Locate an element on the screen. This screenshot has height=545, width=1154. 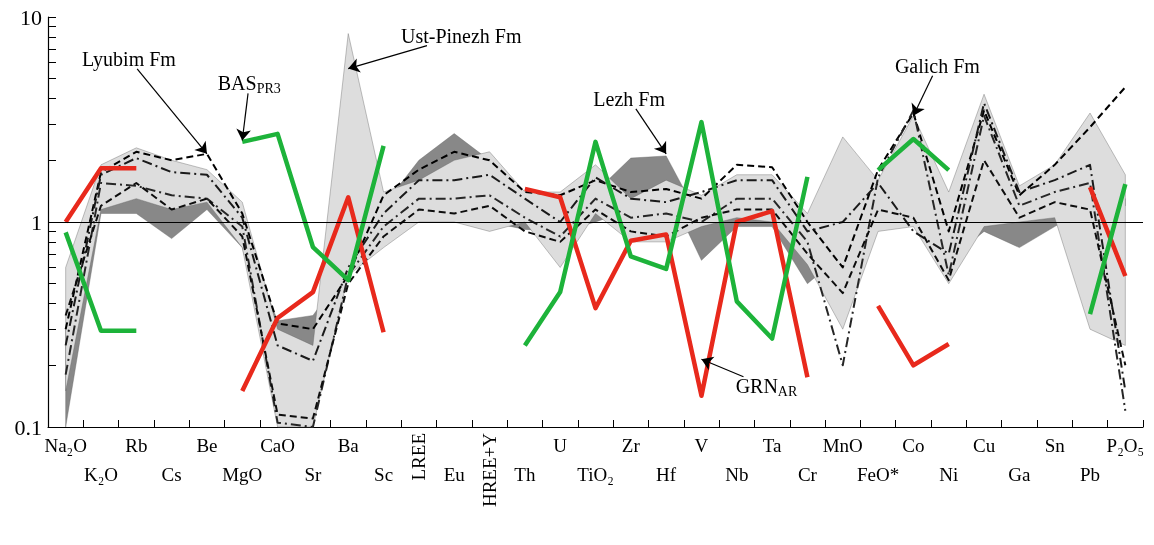
x-tick-label: K₂O is located at coordinates (101, 474).